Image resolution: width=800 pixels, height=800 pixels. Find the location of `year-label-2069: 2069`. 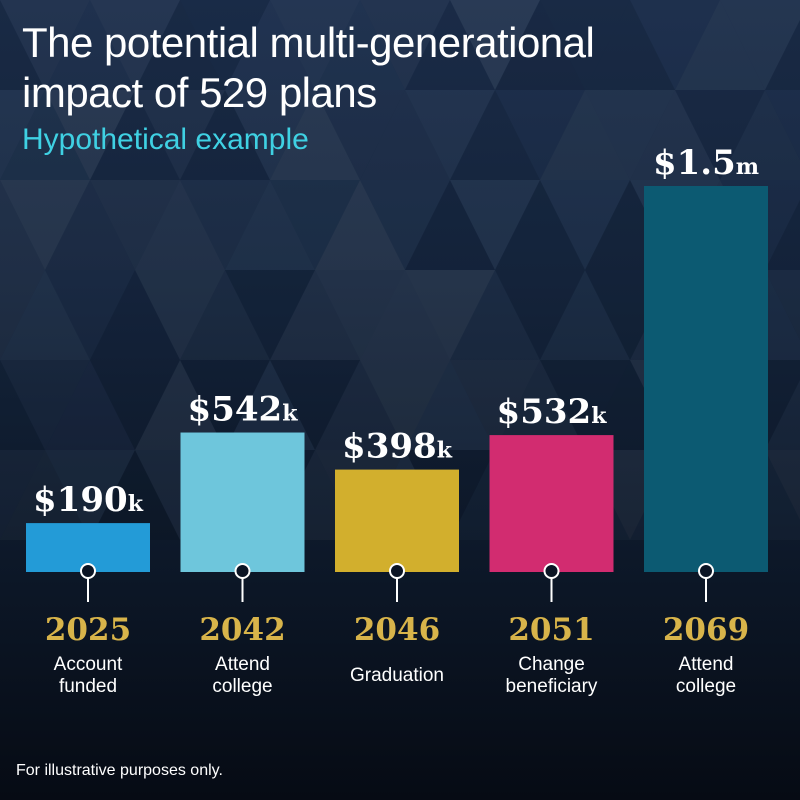

year-label-2069: 2069 is located at coordinates (706, 630).